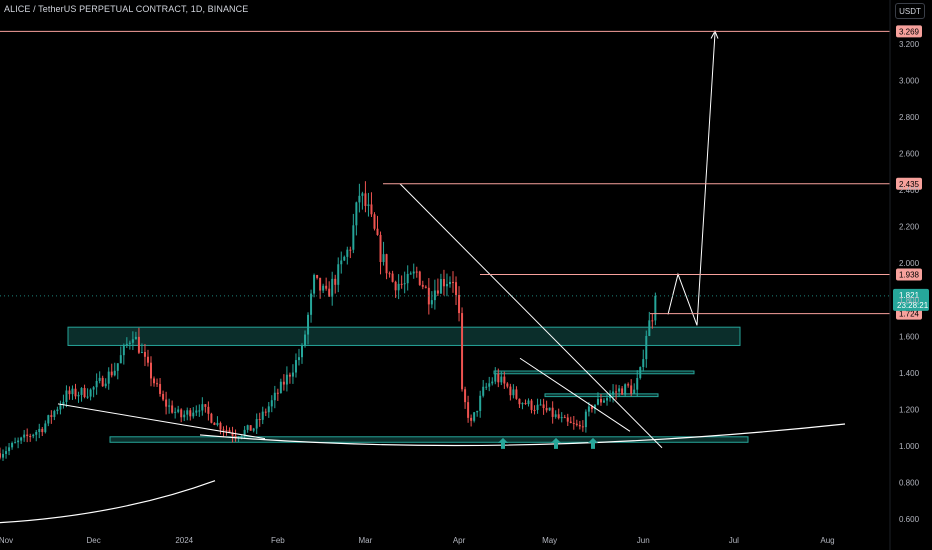 This screenshot has height=550, width=932. What do you see at coordinates (531, 316) in the screenshot?
I see `descending-trendline` at bounding box center [531, 316].